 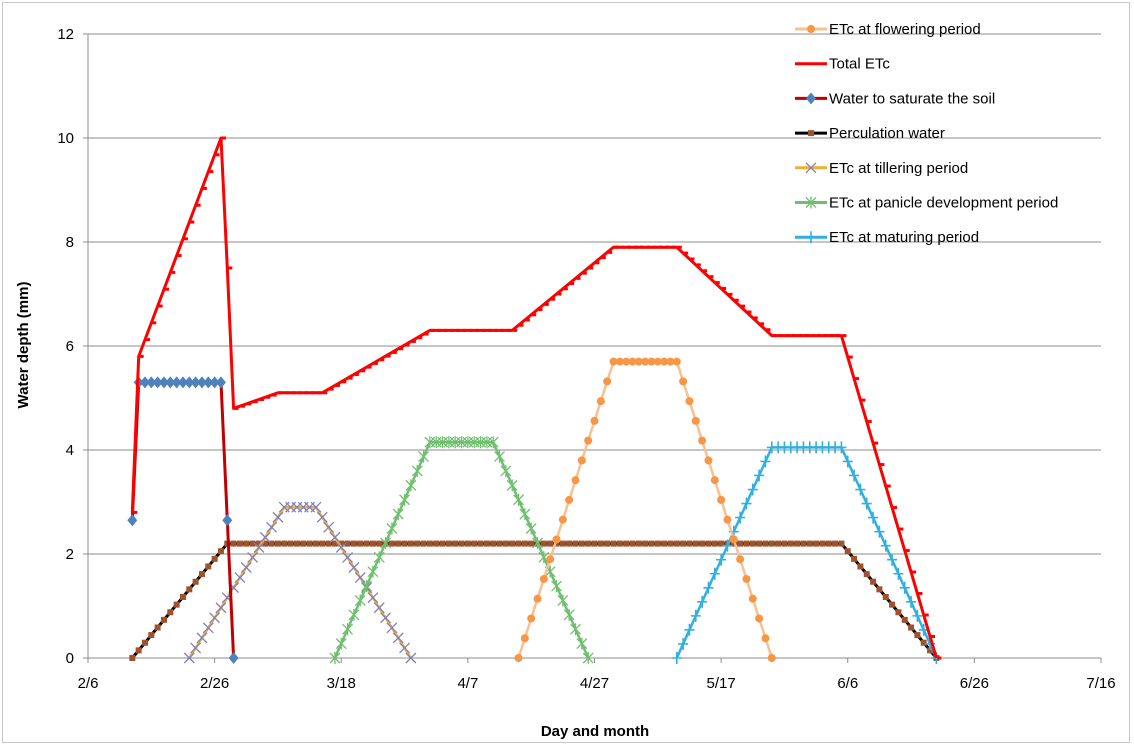 I want to click on legend-marker, so click(x=811, y=202).